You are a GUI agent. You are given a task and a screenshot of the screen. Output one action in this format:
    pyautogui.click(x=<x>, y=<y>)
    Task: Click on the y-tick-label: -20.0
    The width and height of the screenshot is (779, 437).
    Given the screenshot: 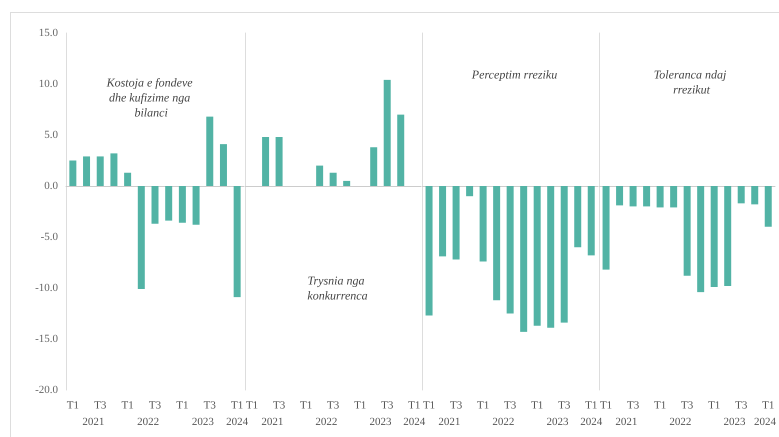 What is the action you would take?
    pyautogui.click(x=46, y=390)
    